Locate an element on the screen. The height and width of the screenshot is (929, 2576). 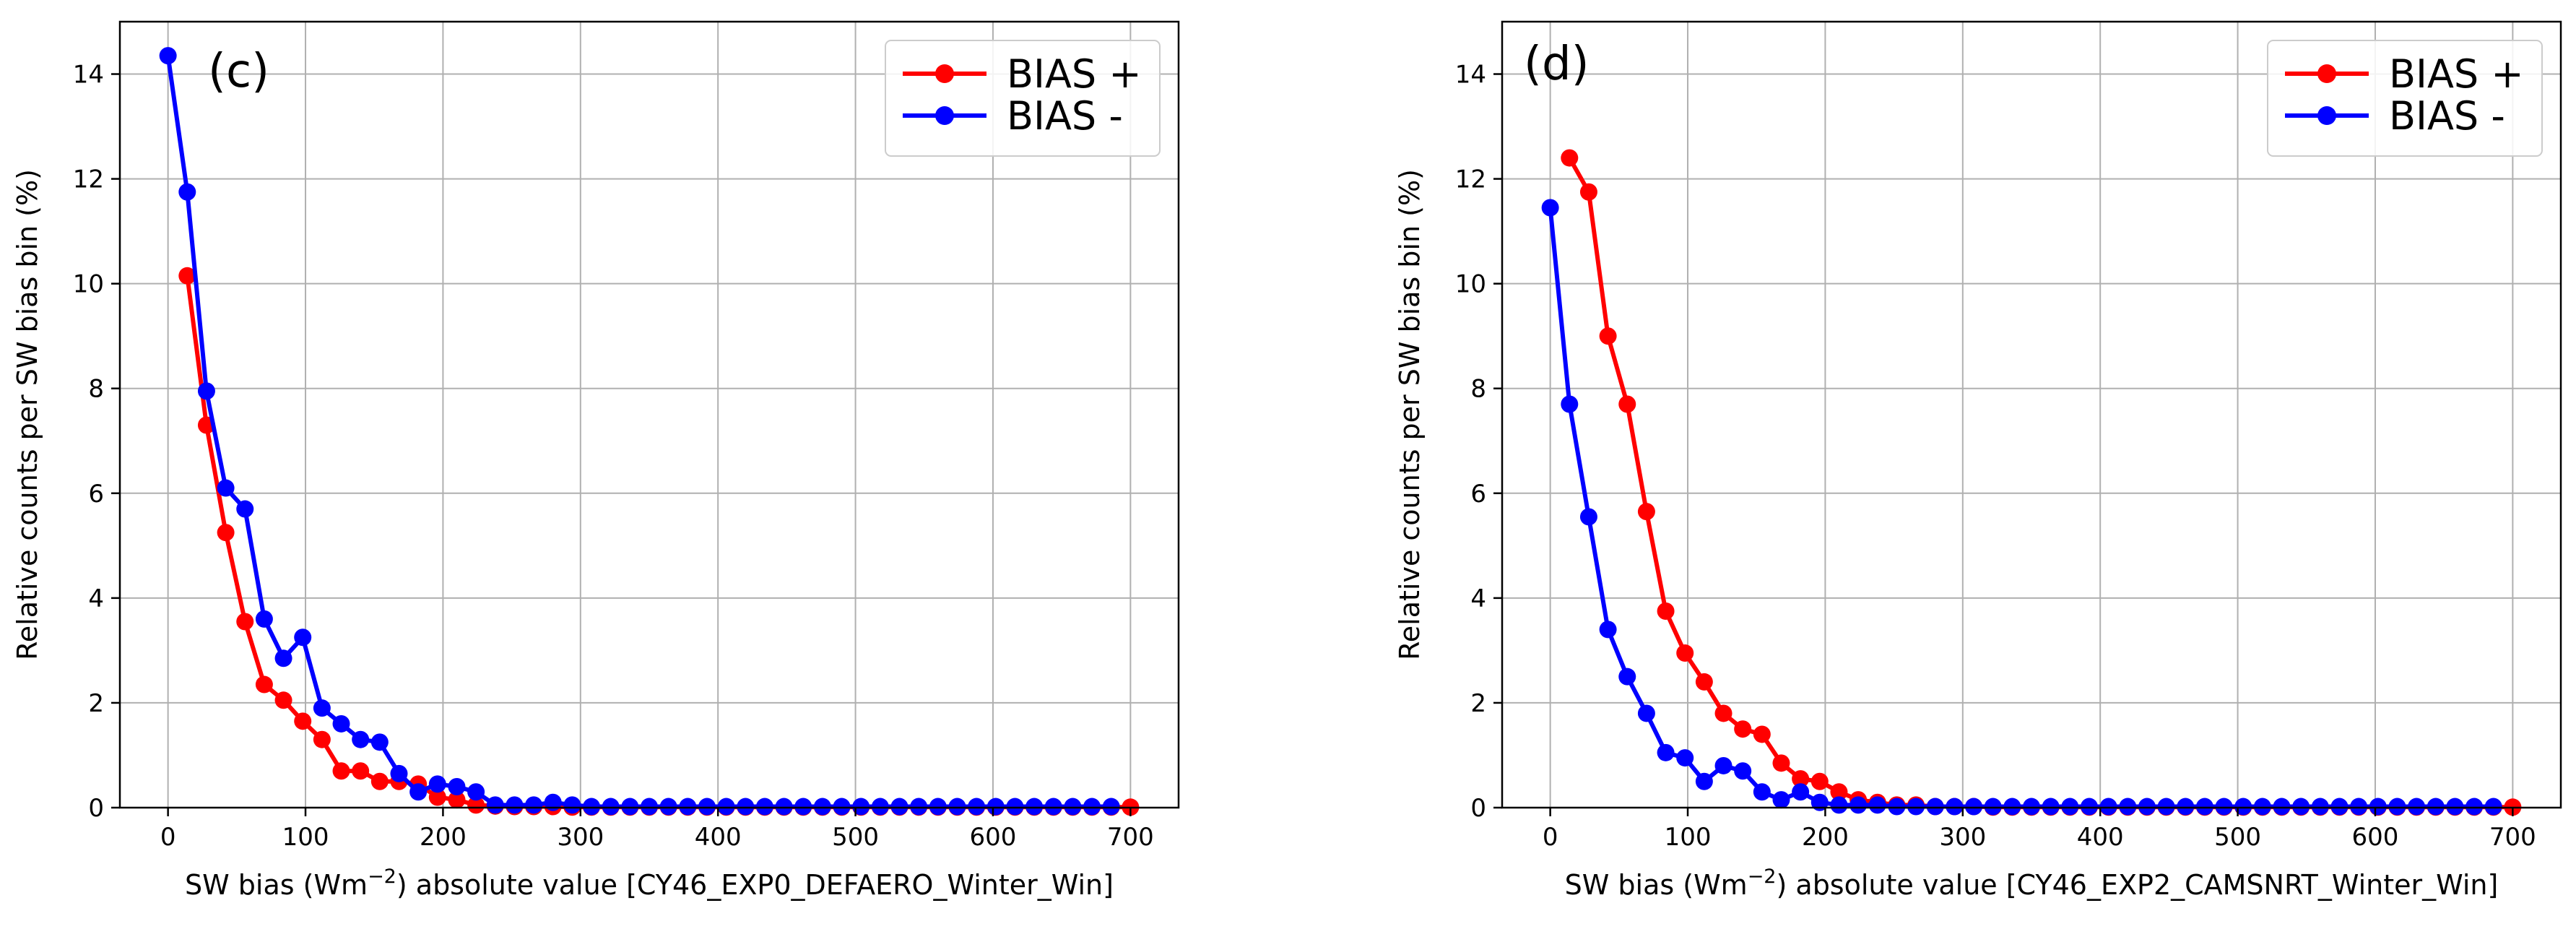
legend-box is located at coordinates (1023, 98).